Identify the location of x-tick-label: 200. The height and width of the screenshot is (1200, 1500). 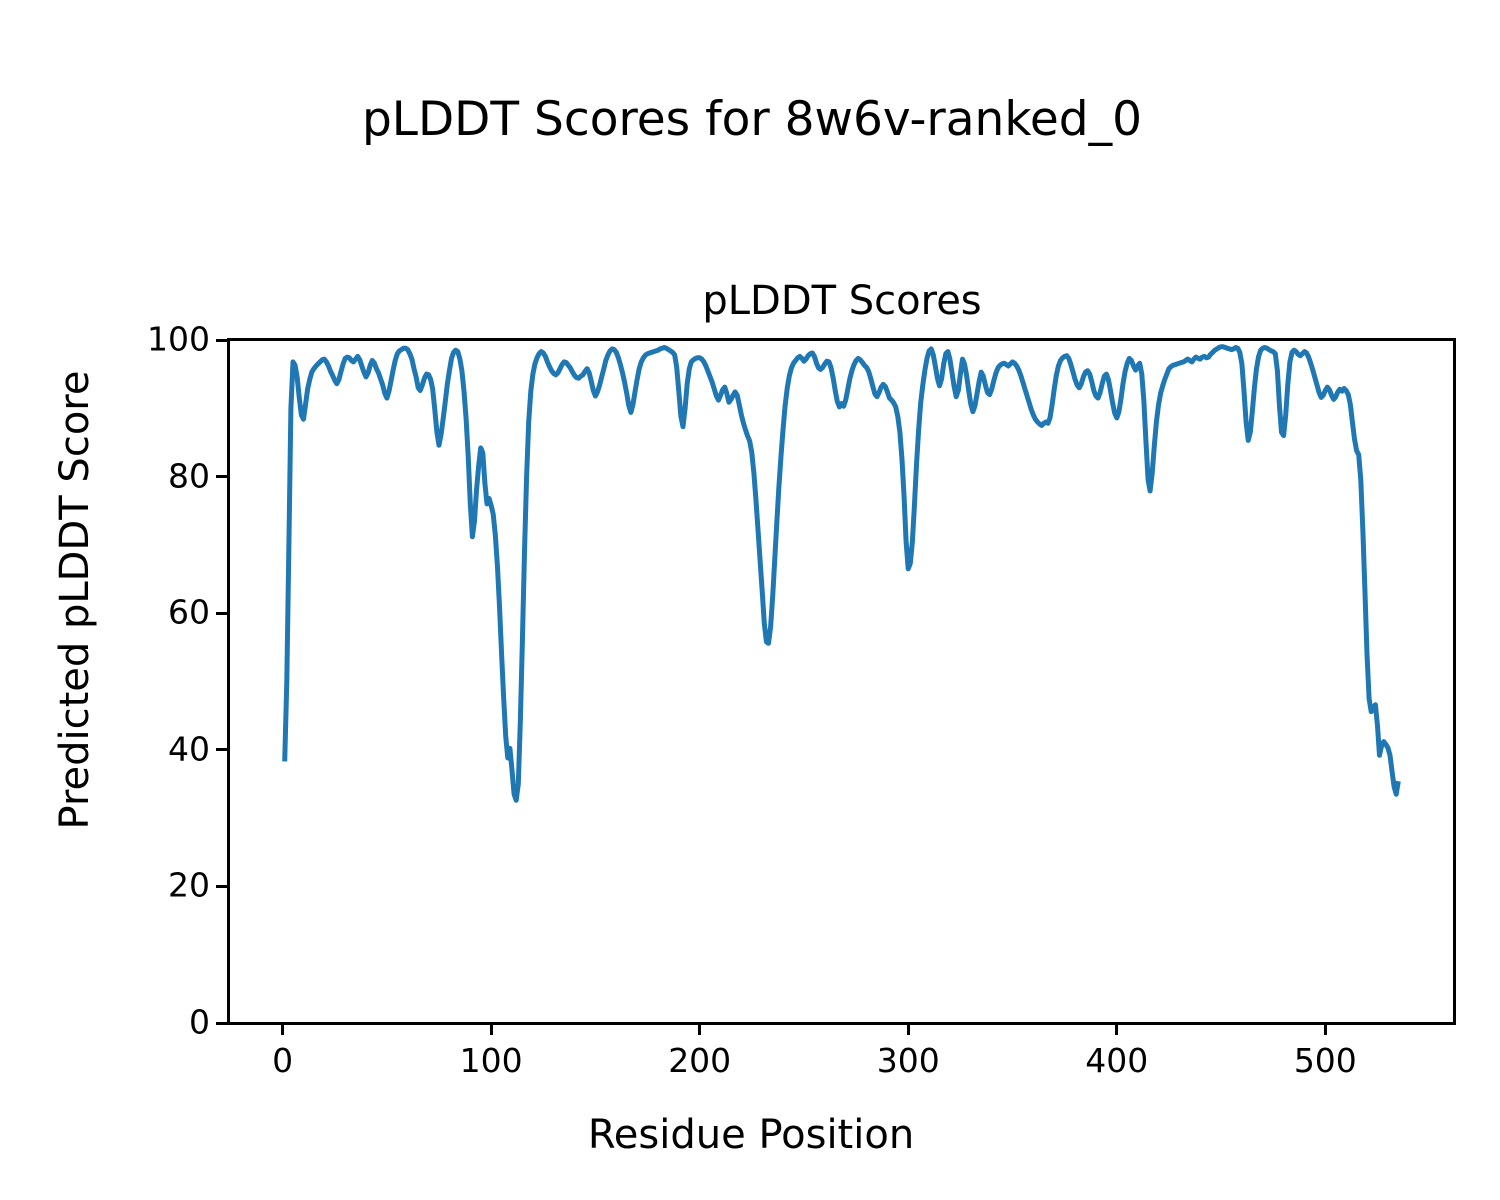
(700, 1060).